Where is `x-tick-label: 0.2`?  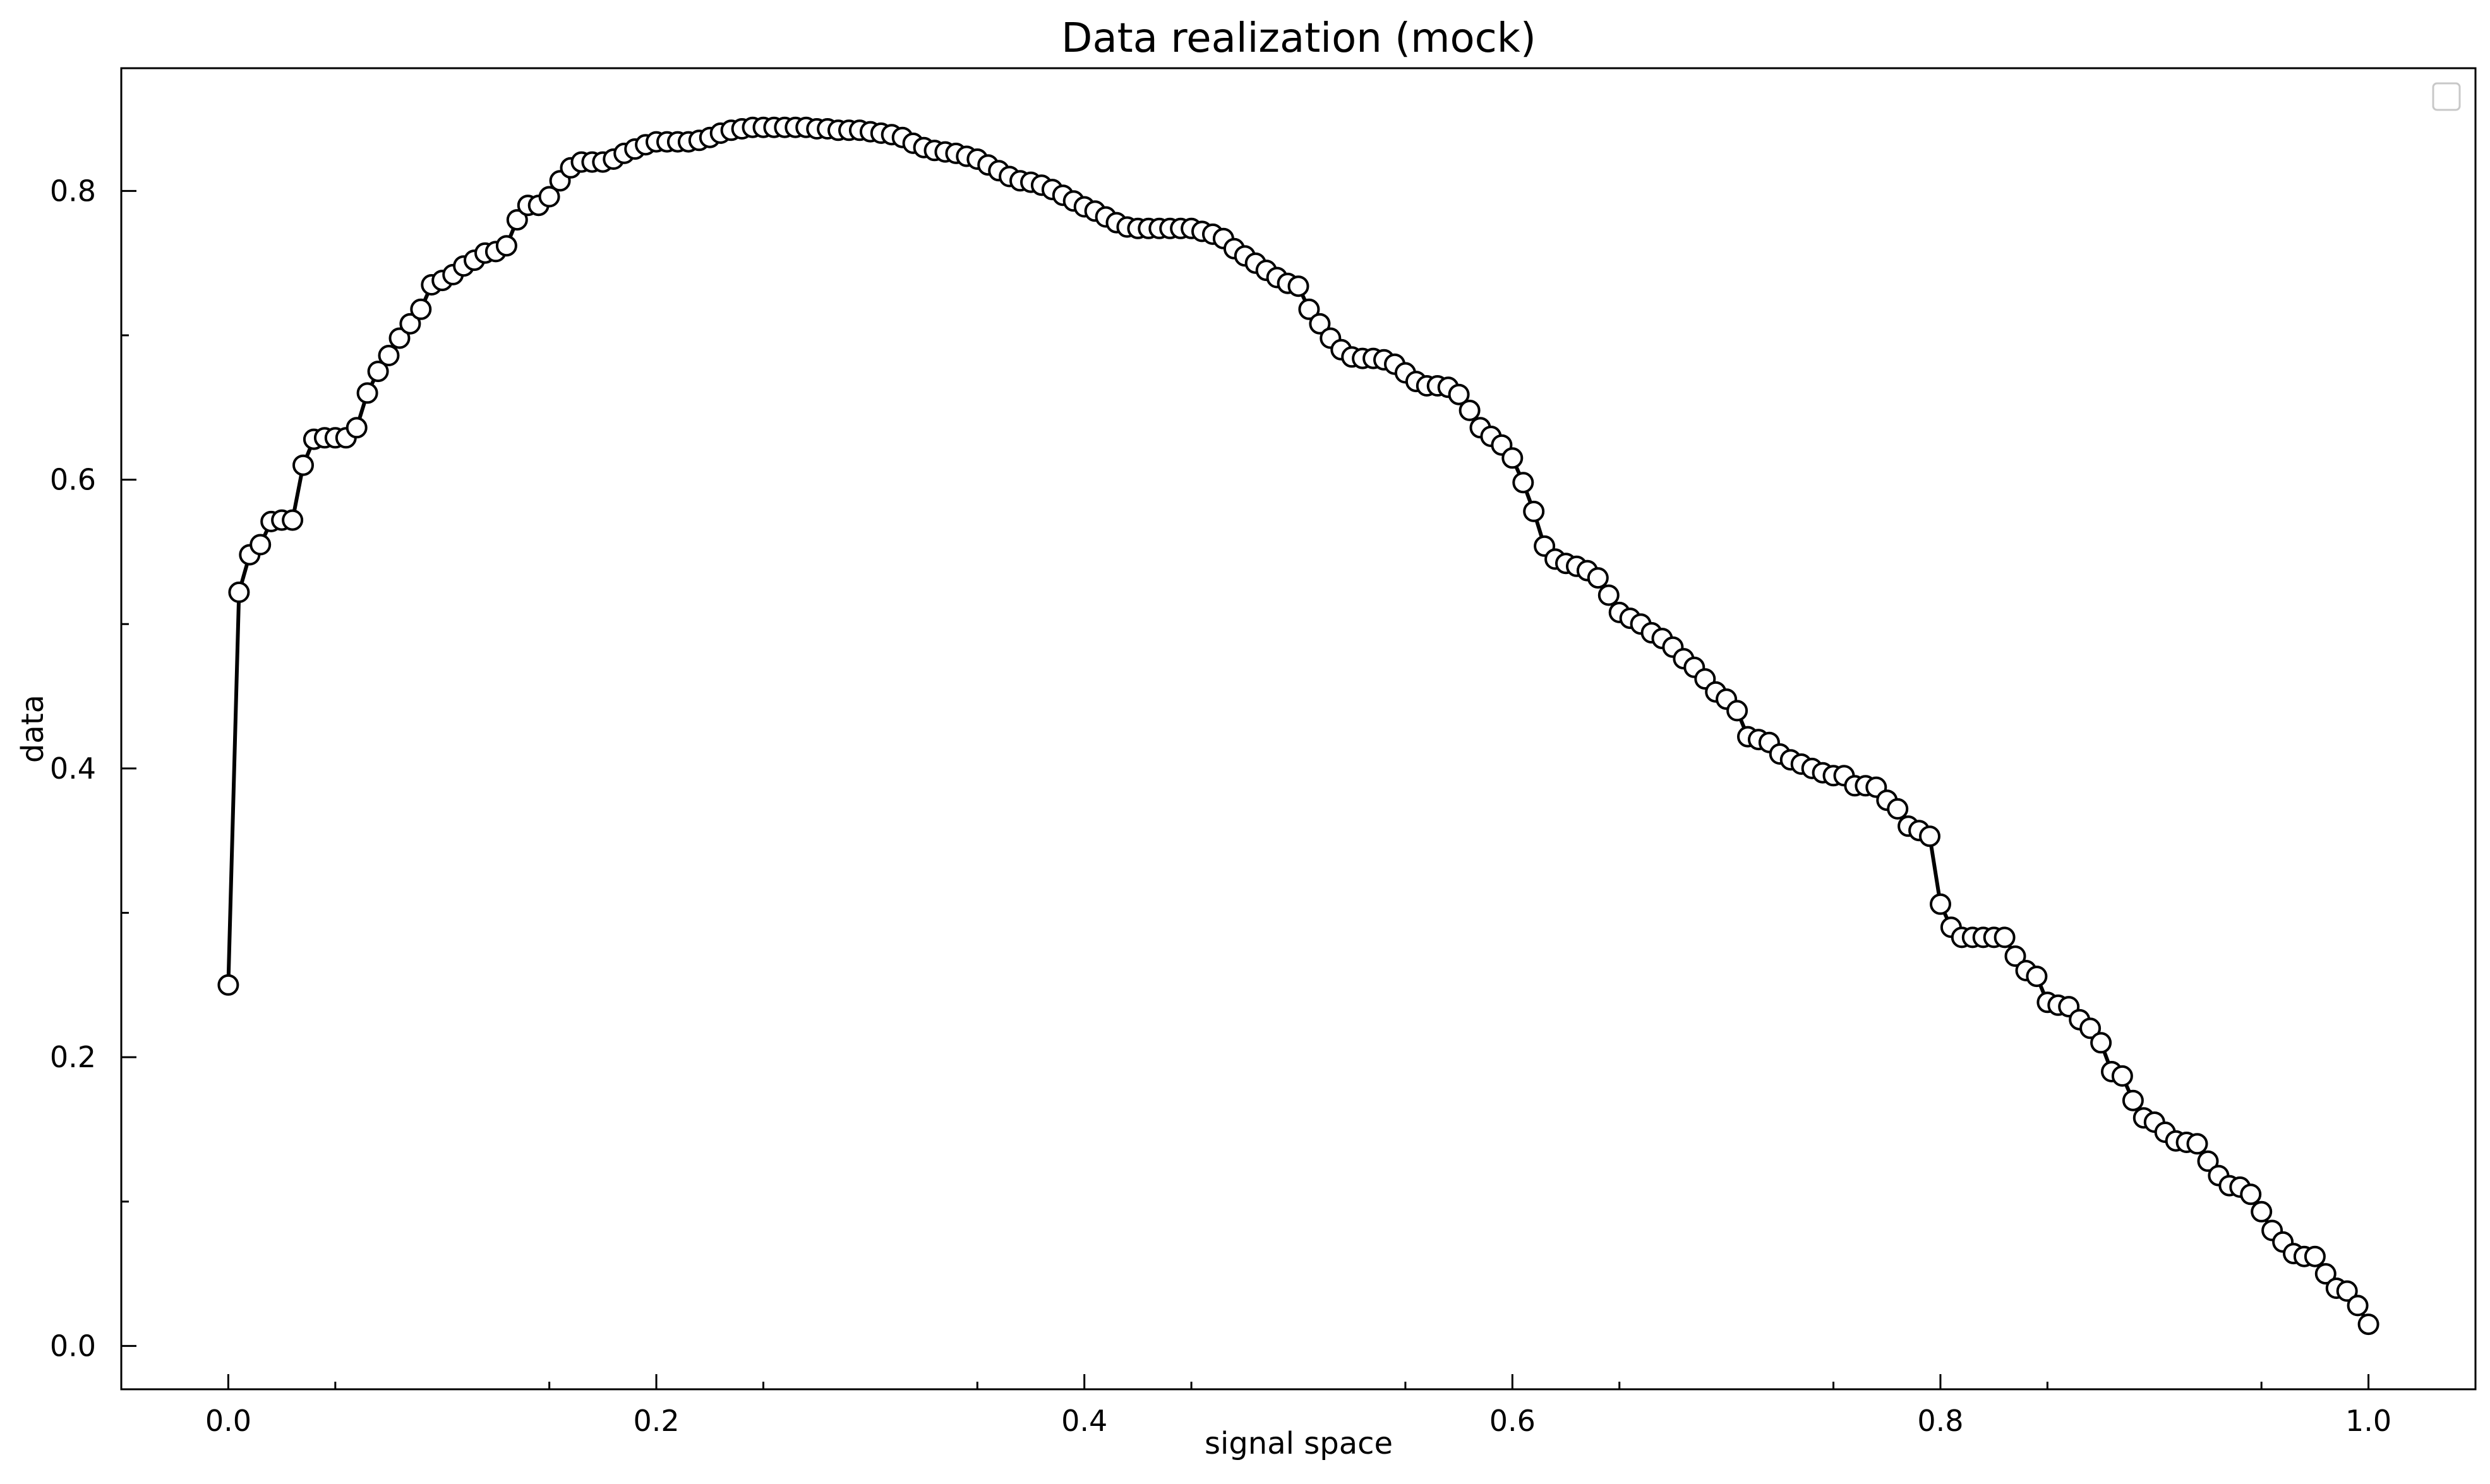 x-tick-label: 0.2 is located at coordinates (656, 1421).